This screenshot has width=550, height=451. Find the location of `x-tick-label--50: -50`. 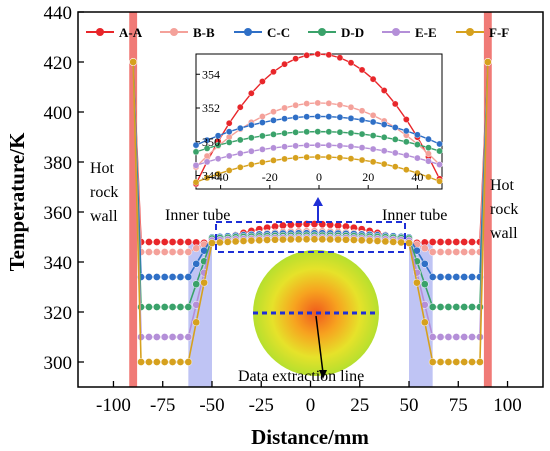

x-tick-label--50: -50 is located at coordinates (211, 405).